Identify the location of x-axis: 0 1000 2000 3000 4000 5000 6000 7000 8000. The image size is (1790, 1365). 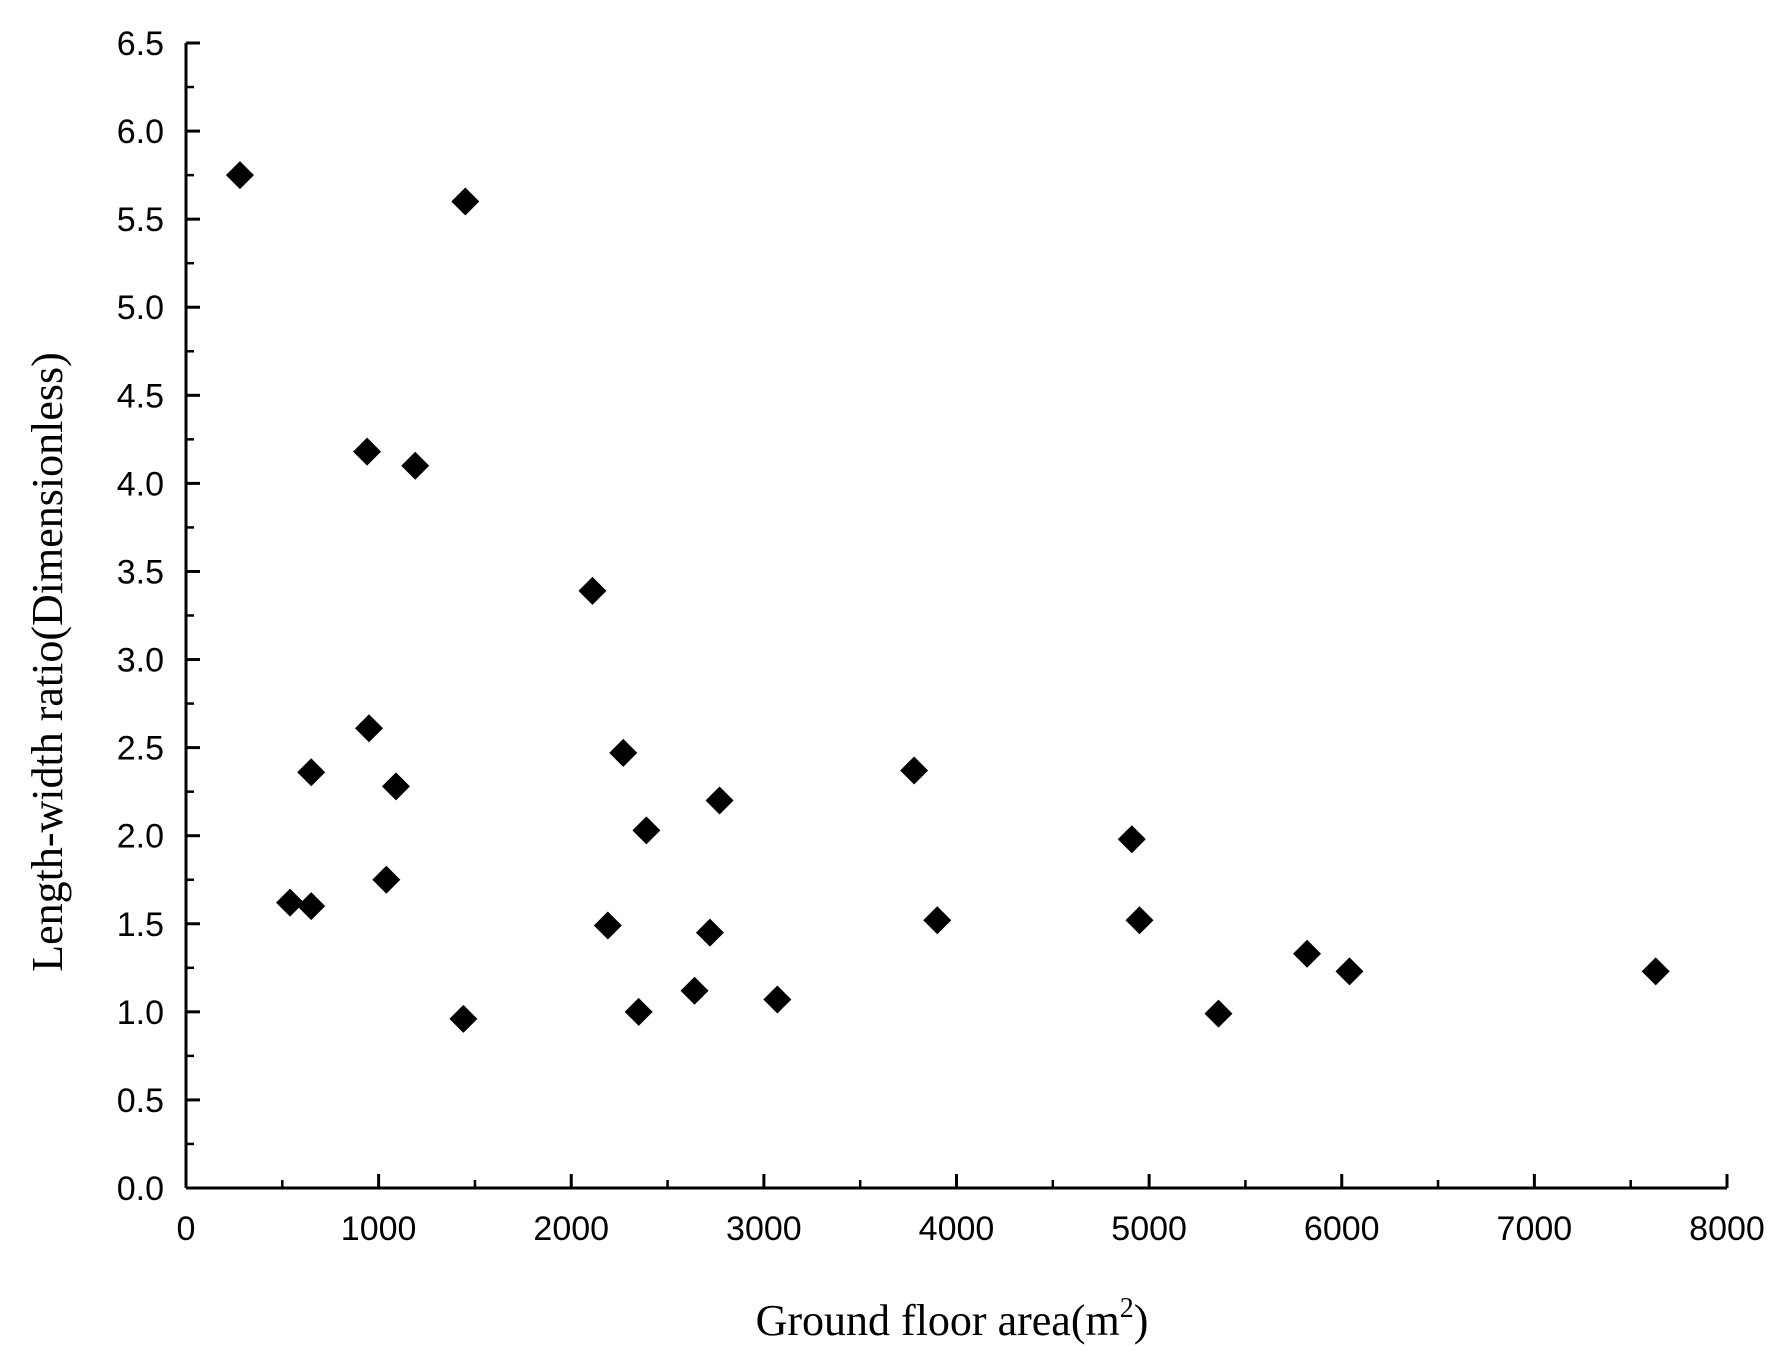
(971, 1211).